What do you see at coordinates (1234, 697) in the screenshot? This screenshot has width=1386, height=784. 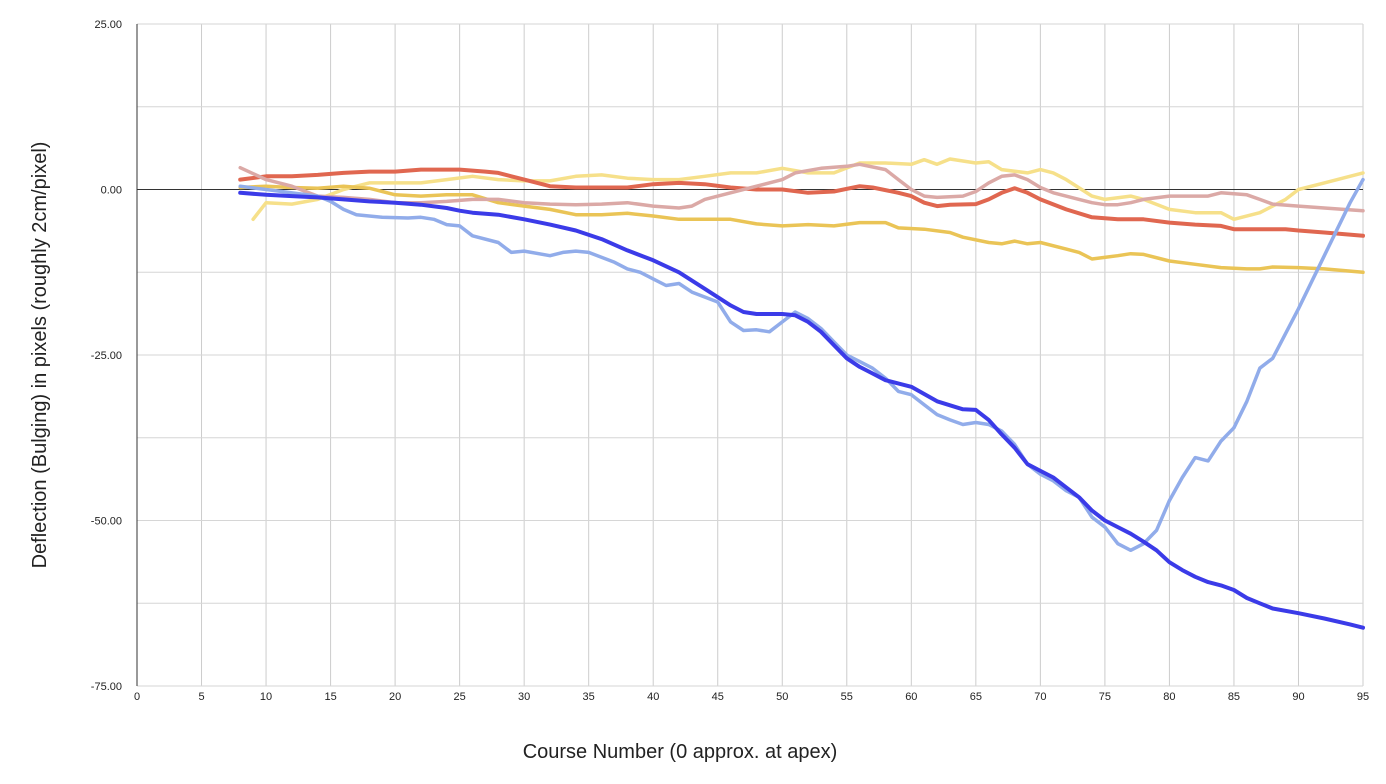 I see `x-tick-label: 85` at bounding box center [1234, 697].